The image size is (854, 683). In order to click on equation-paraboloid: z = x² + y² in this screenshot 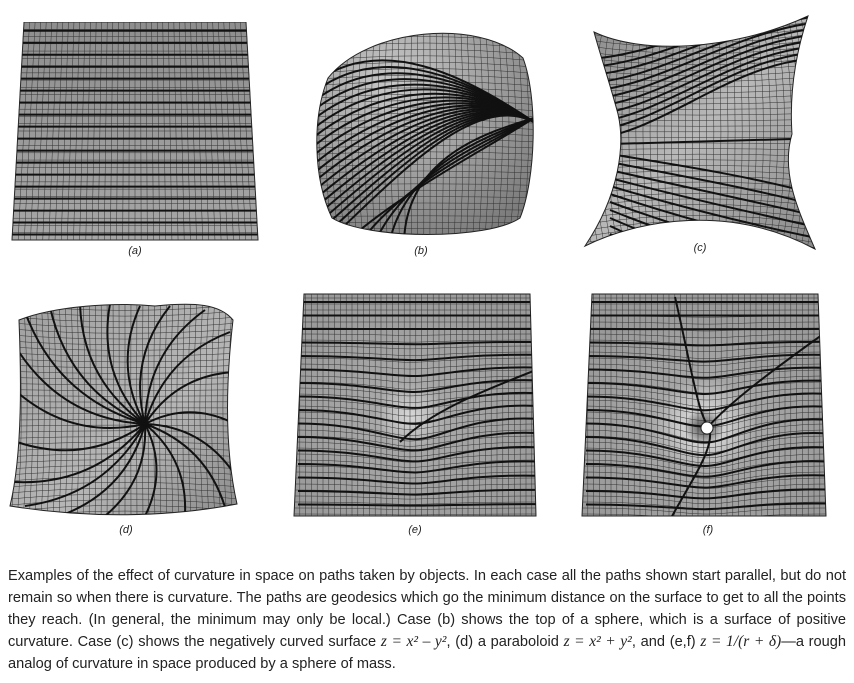, I will do `click(597, 641)`.